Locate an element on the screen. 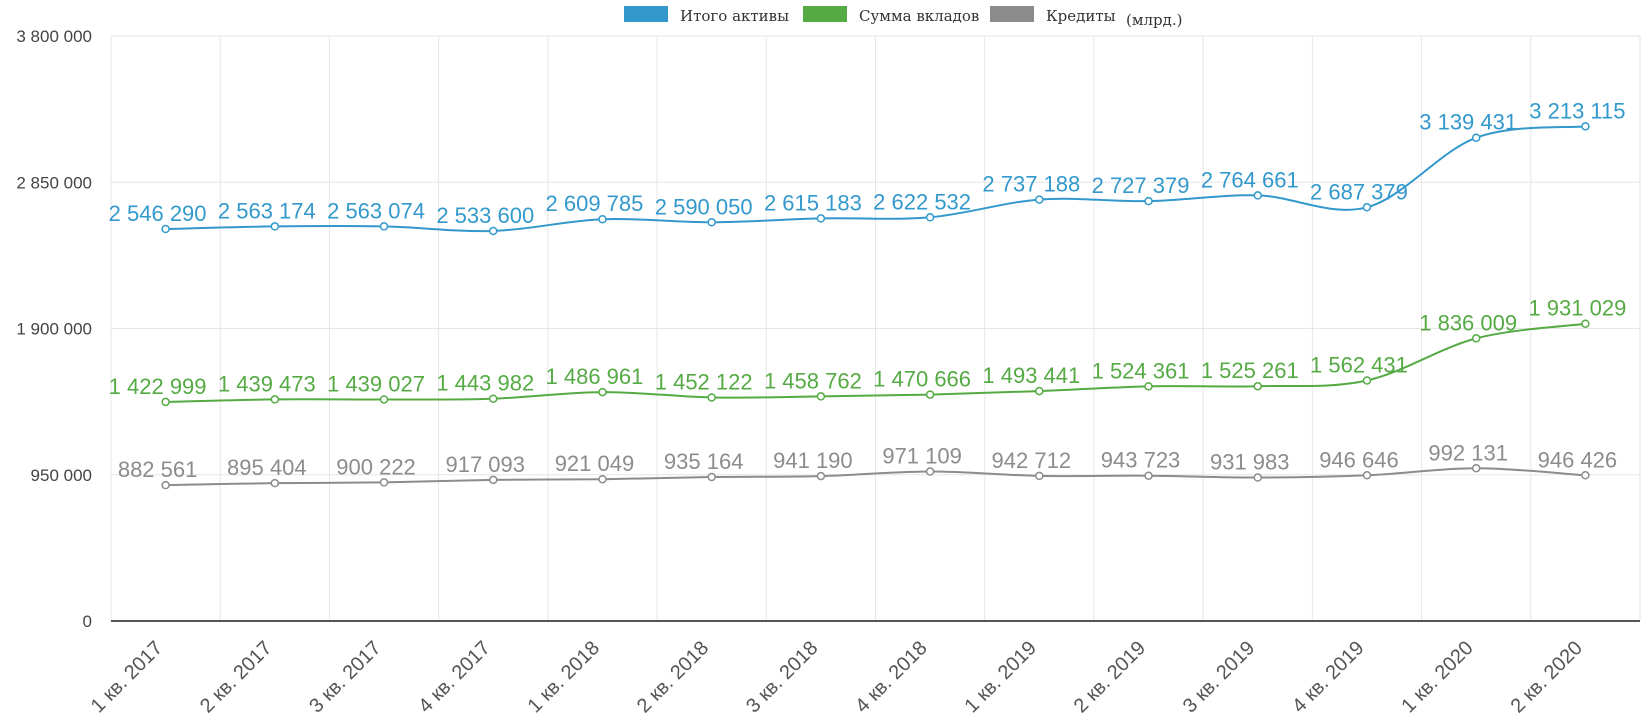  x-tick-label: 1 кв. 2020 is located at coordinates (1437, 677).